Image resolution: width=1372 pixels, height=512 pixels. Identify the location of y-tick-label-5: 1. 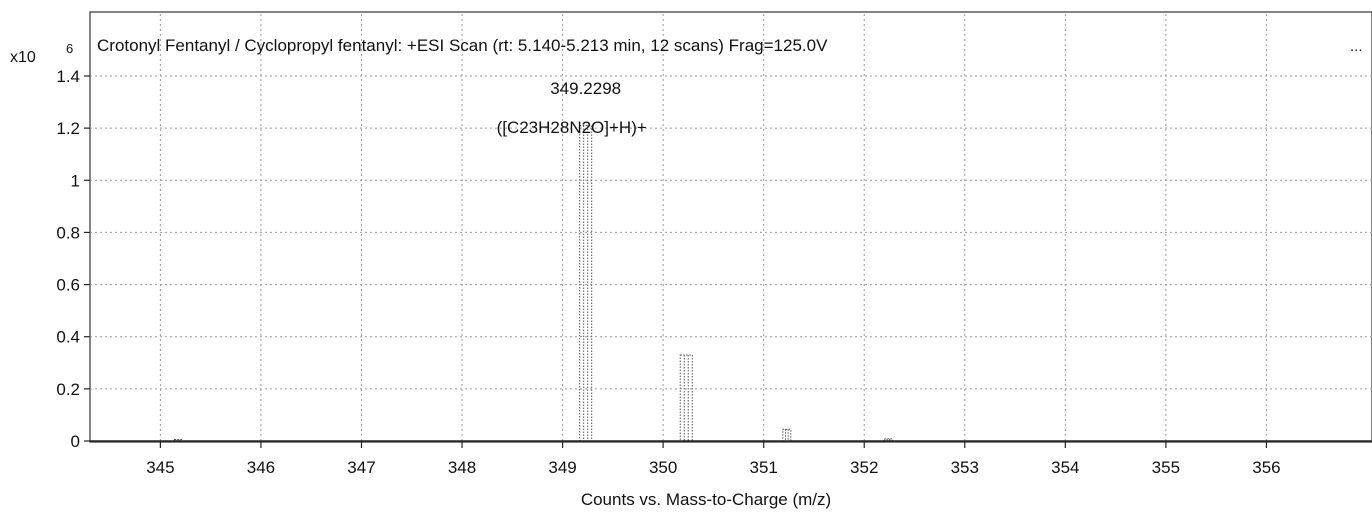
(75, 180).